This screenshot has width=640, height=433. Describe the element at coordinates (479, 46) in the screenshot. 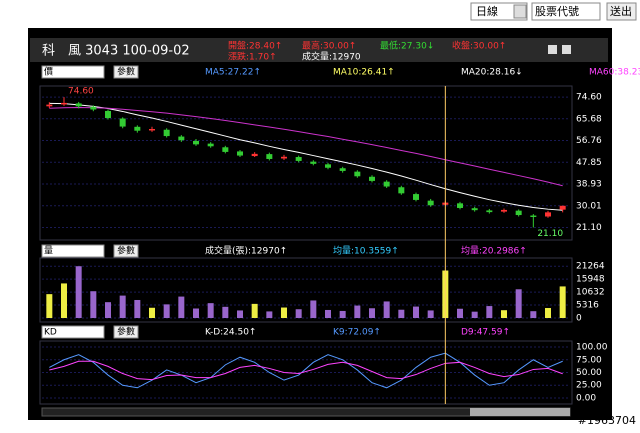

I see `quote-text: 收盤:30.00↑` at that location.